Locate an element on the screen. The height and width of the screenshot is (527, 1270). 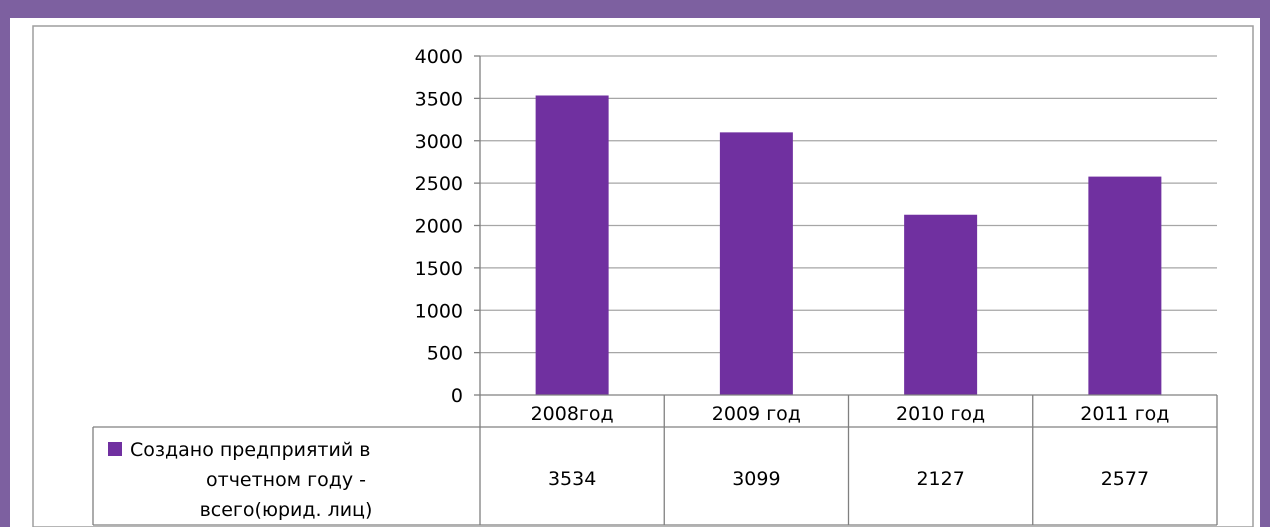
y-axis: 0 500 1000 1500 2000 2500 3000 3500 4000 is located at coordinates (448, 285).